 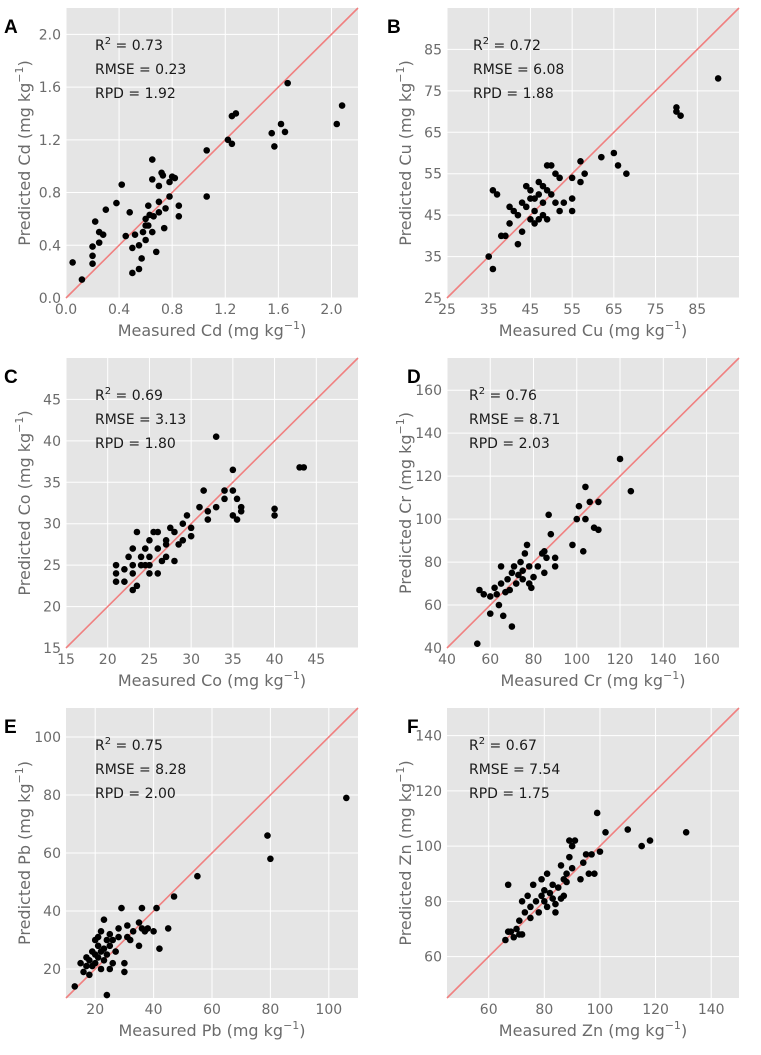 I want to click on y-tick-label: 60, so click(x=52, y=854).